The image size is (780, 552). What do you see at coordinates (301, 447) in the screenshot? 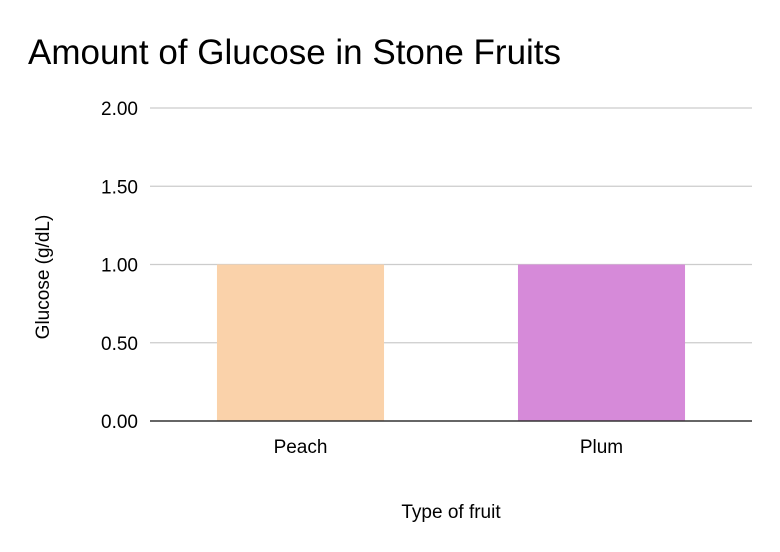
I see `x-tick-label: Peach` at bounding box center [301, 447].